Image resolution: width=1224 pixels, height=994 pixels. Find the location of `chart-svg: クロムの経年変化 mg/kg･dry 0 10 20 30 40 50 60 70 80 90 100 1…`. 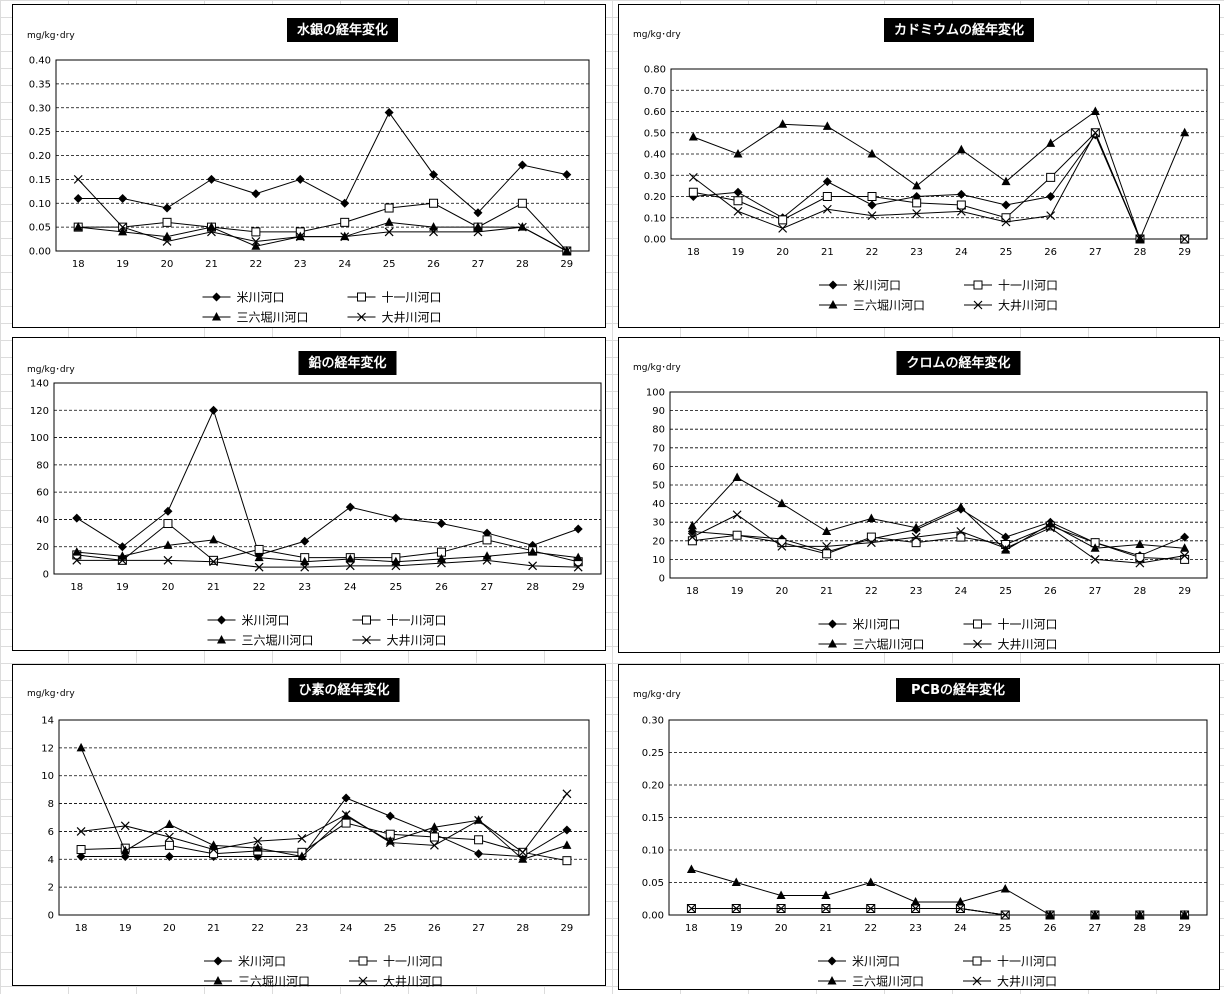

chart-svg: クロムの経年変化 mg/kg･dry 0 10 20 30 40 50 60 70 80 90 100 1… is located at coordinates (920, 501).